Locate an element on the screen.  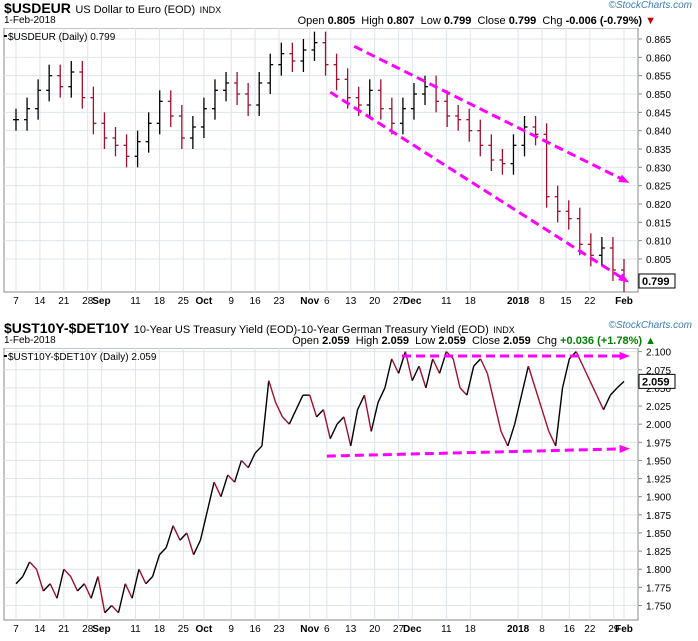
y-tick-label: 0.825 is located at coordinates (658, 187).